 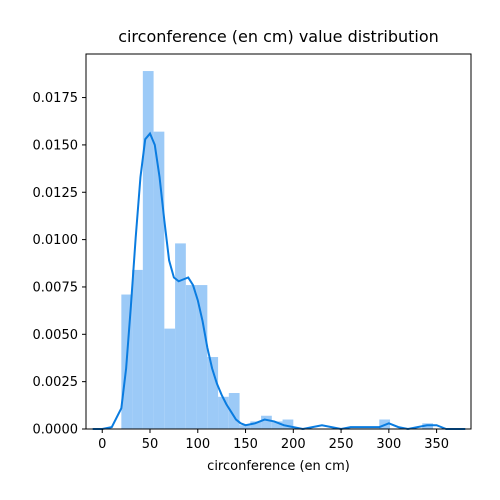 I want to click on y-tick-label: 0.0100, so click(x=56, y=240).